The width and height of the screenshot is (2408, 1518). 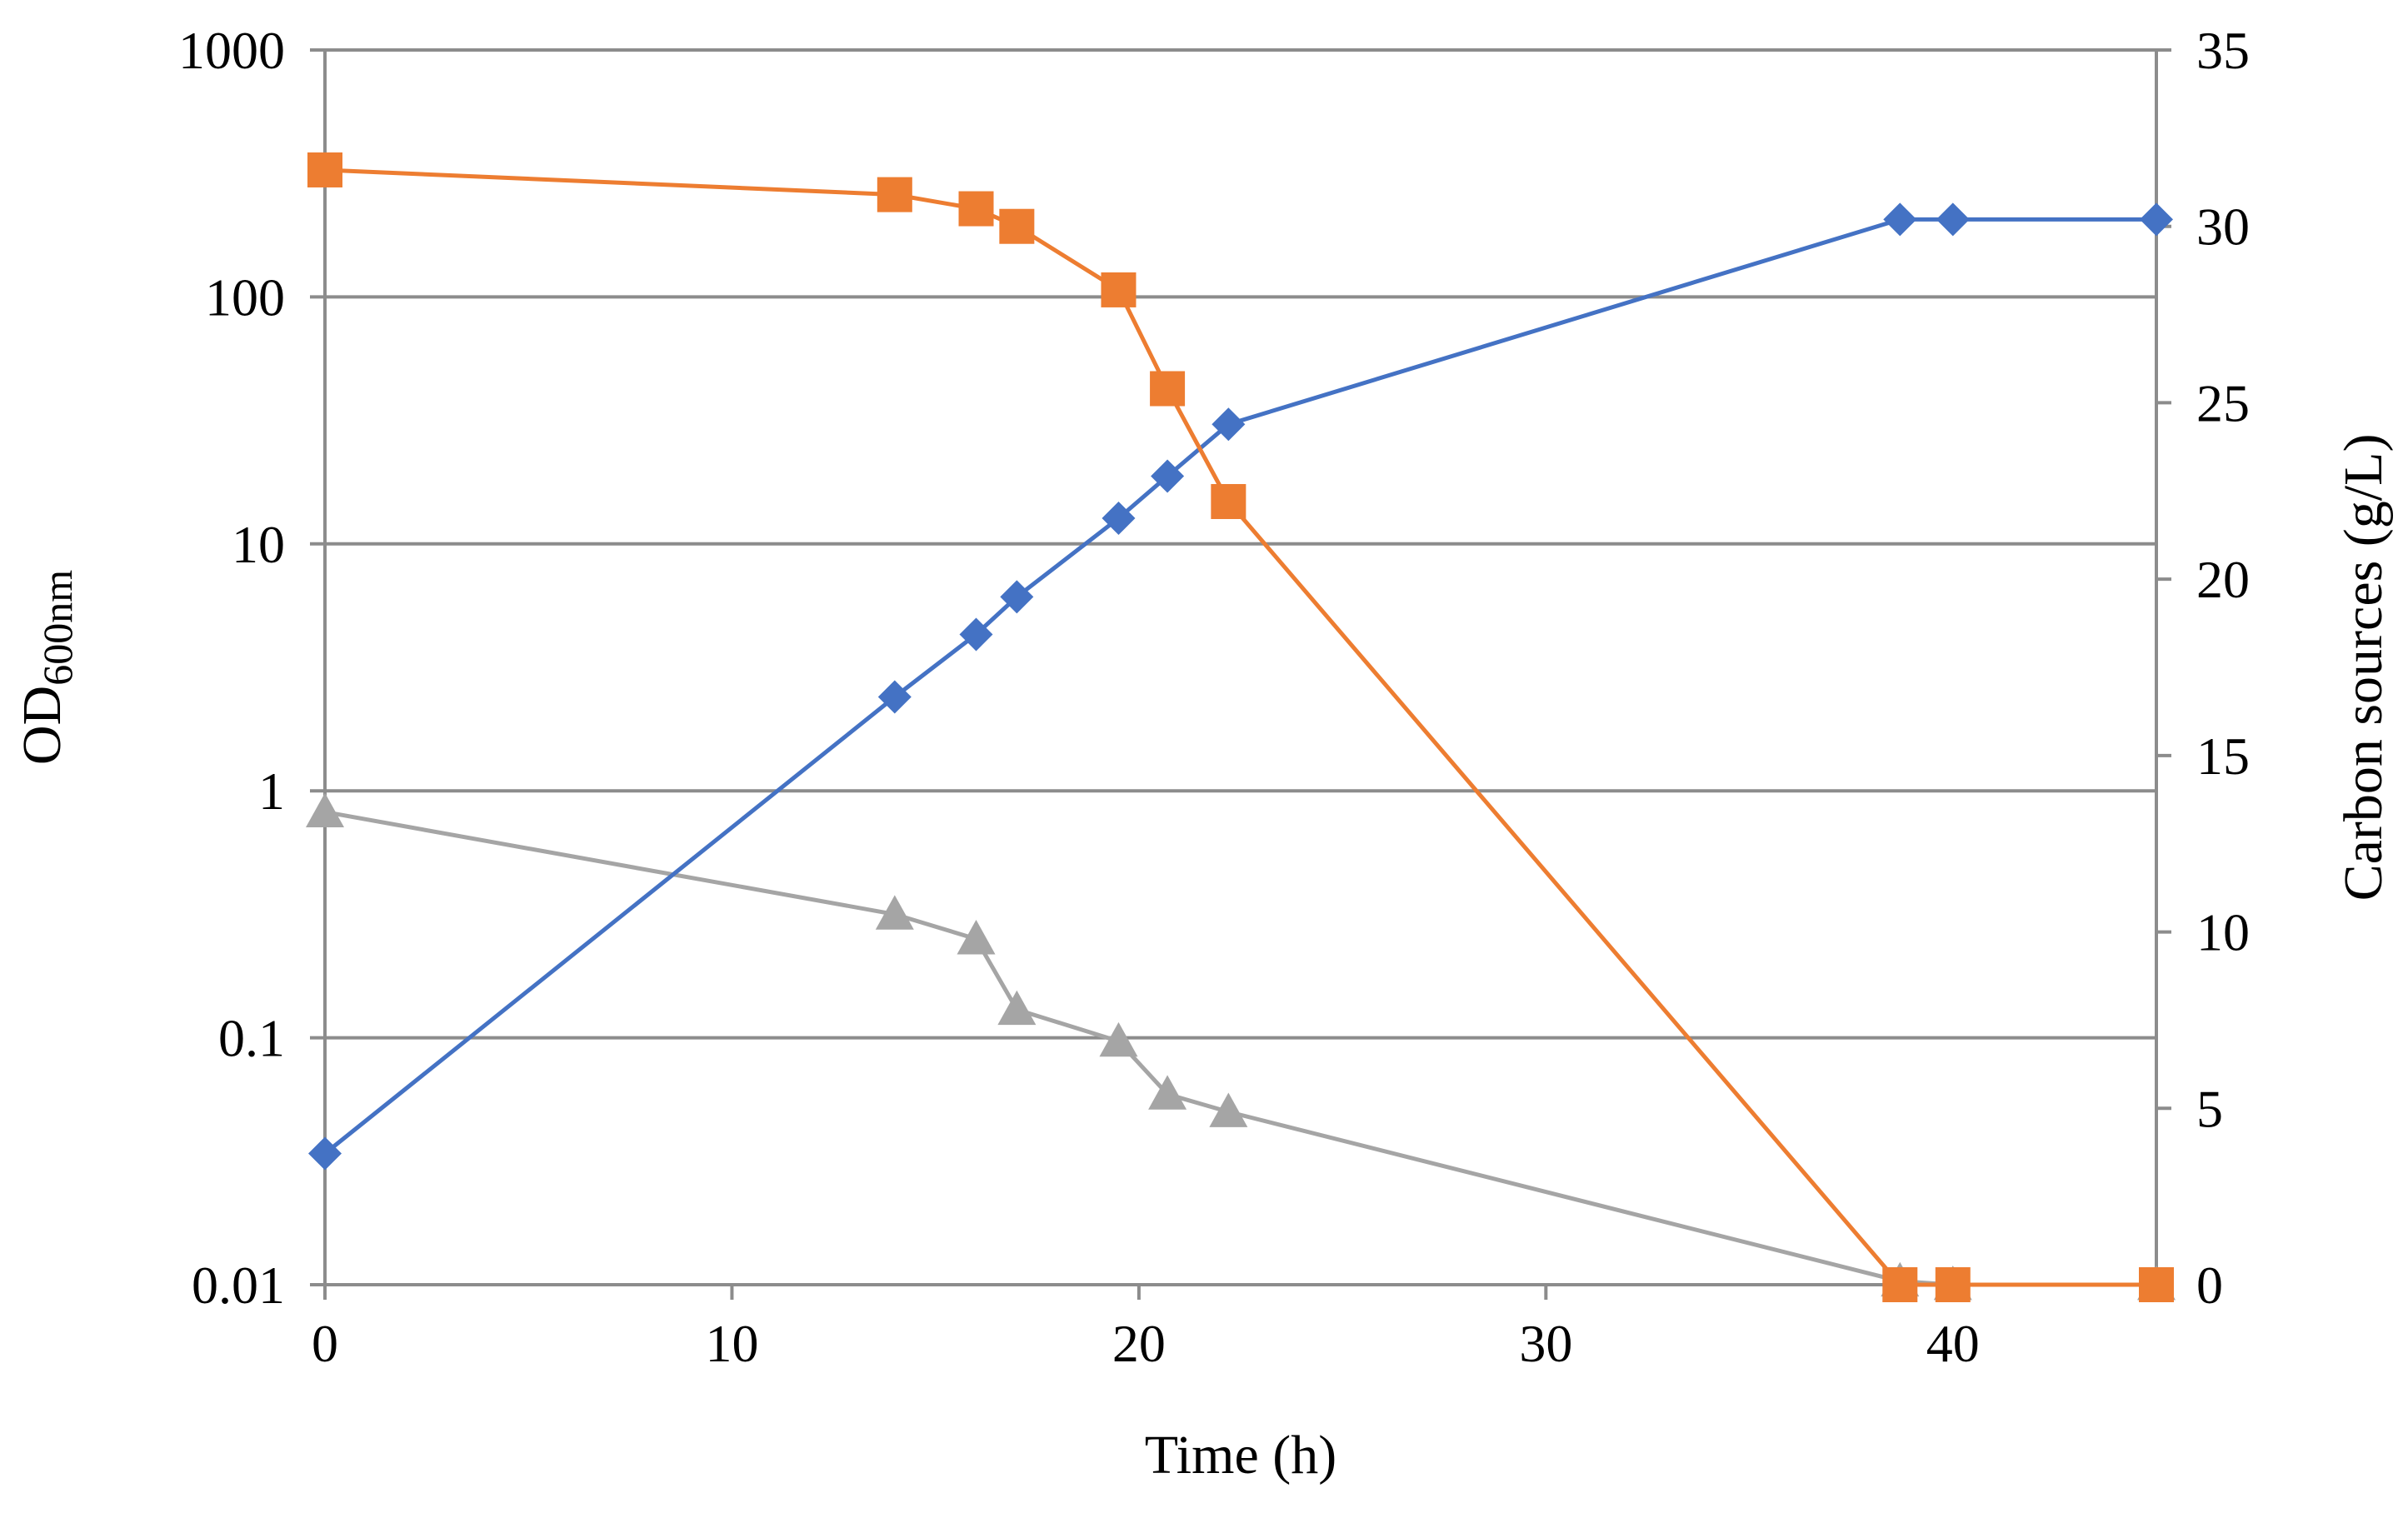 What do you see at coordinates (2223, 933) in the screenshot?
I see `right-tick-label-2: 10` at bounding box center [2223, 933].